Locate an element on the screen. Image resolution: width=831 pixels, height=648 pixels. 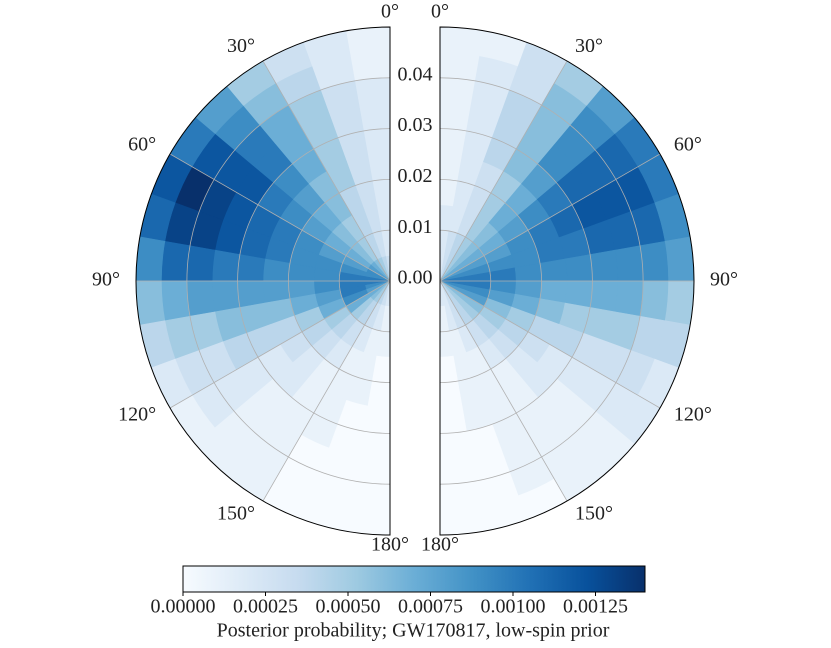
colorbar-tick-label: 0.00000 is located at coordinates (183, 607).